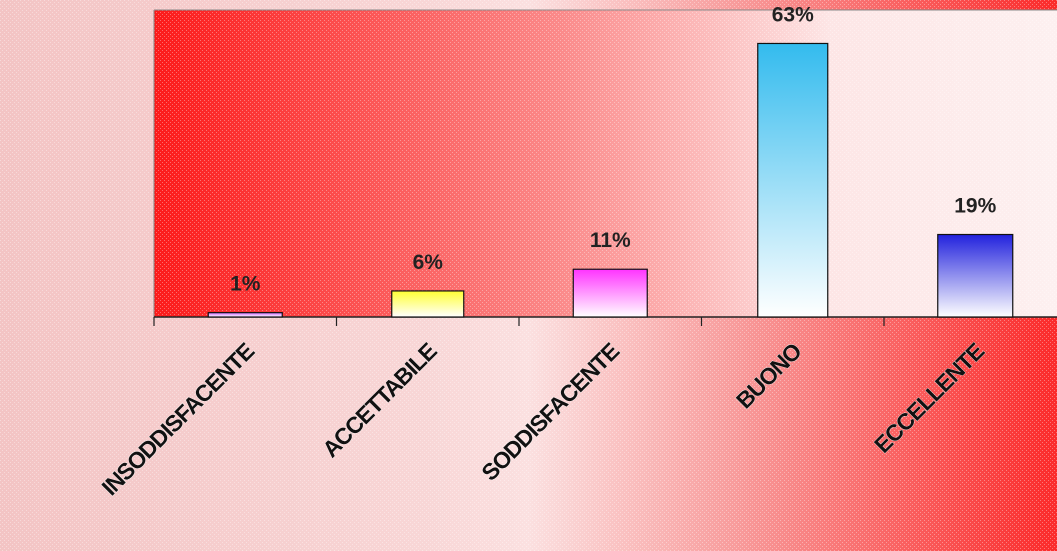  I want to click on bar-eccellente, so click(975, 275).